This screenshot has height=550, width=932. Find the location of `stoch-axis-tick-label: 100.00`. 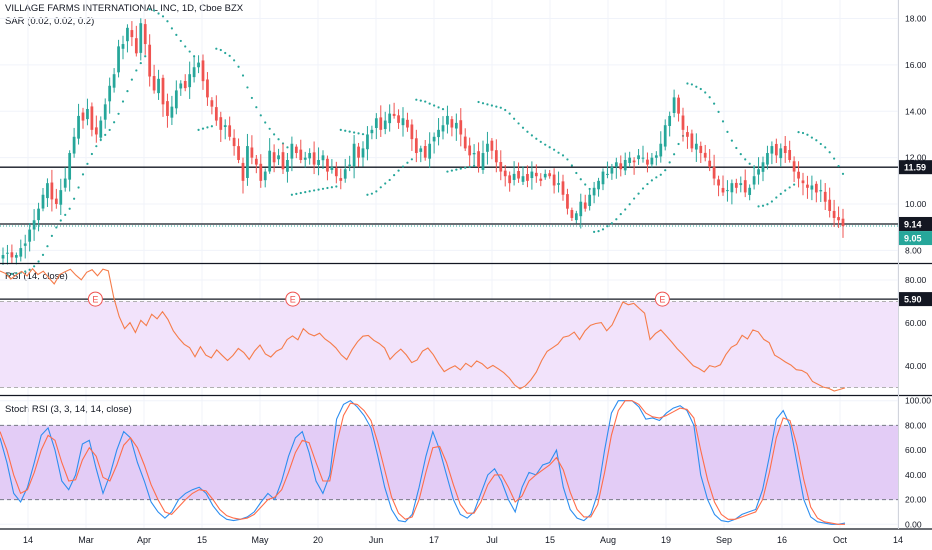

stoch-axis-tick-label: 100.00 is located at coordinates (918, 401).